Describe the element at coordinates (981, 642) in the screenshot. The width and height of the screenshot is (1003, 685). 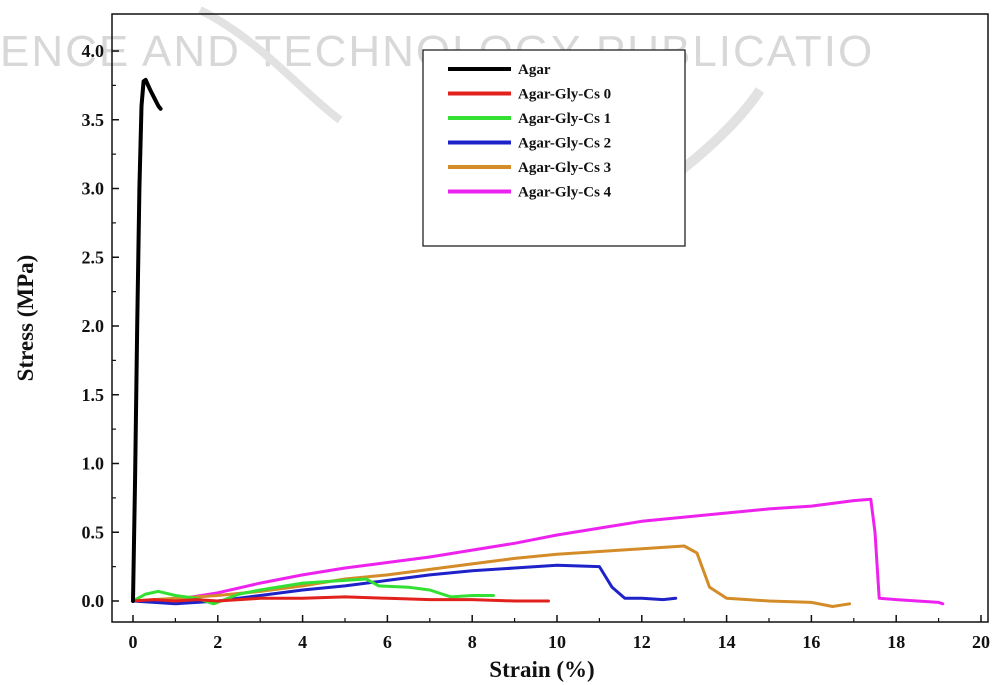
I see `x-tick-label: 20` at that location.